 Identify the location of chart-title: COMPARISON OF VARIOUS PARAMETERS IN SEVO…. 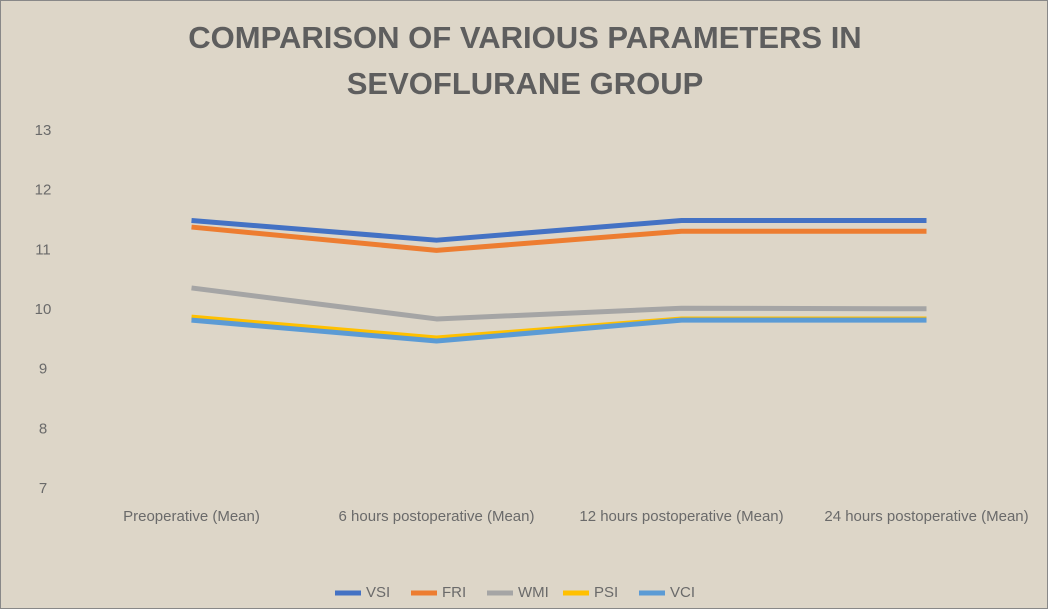
(525, 60).